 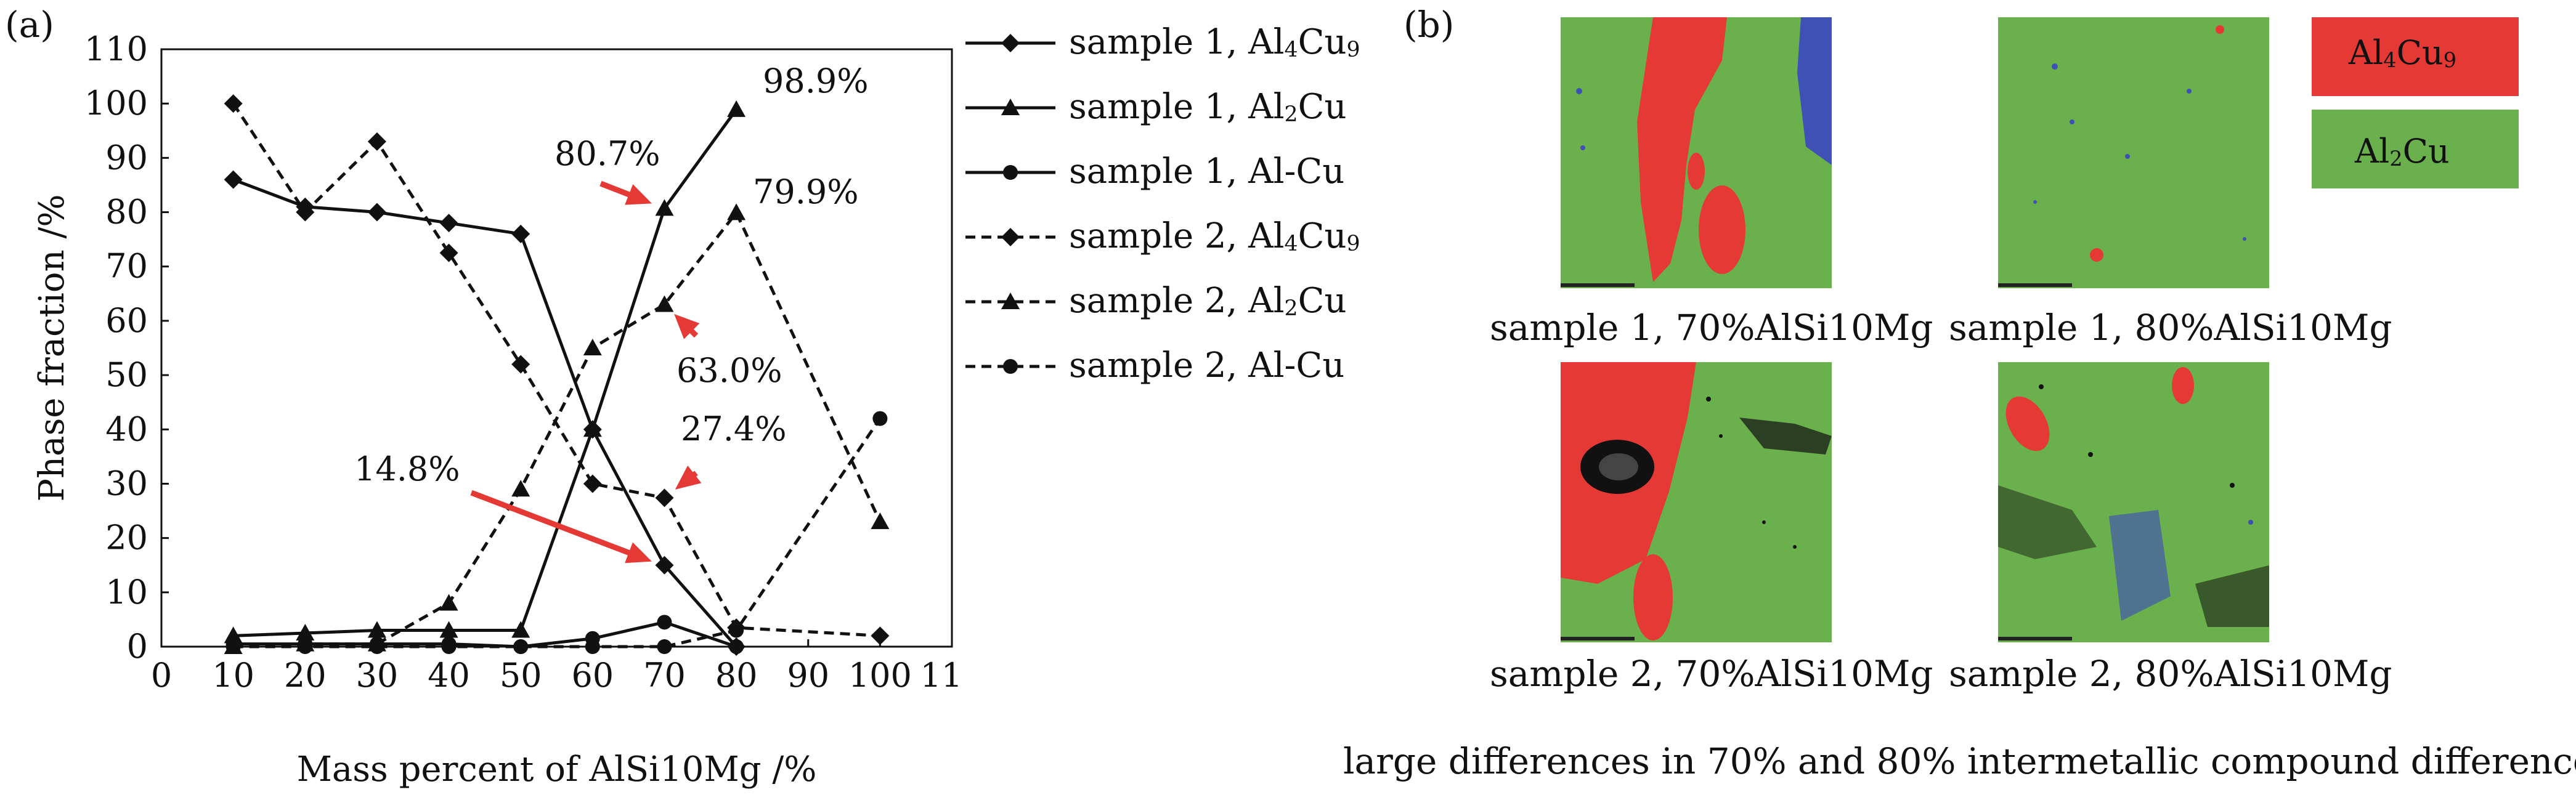 I want to click on y-tick-label: 30, so click(x=126, y=483).